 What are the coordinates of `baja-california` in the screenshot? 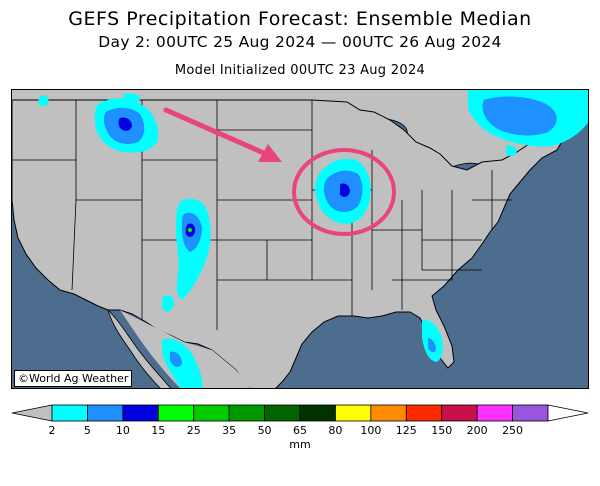 It's located at (139, 348).